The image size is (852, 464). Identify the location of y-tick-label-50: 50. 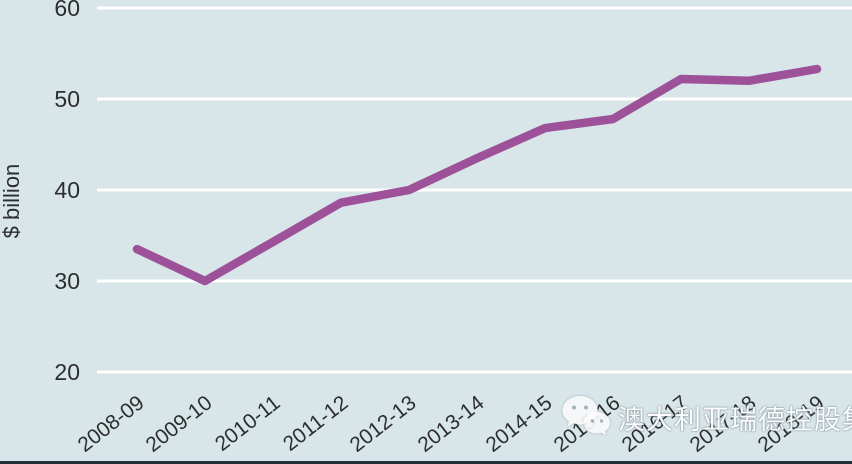
(67, 99).